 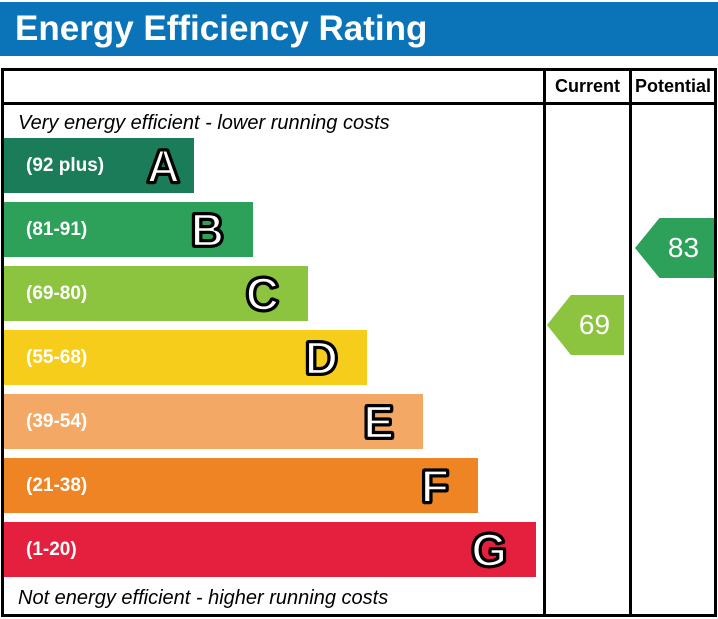 I want to click on potential-column: 83, so click(x=671, y=359).